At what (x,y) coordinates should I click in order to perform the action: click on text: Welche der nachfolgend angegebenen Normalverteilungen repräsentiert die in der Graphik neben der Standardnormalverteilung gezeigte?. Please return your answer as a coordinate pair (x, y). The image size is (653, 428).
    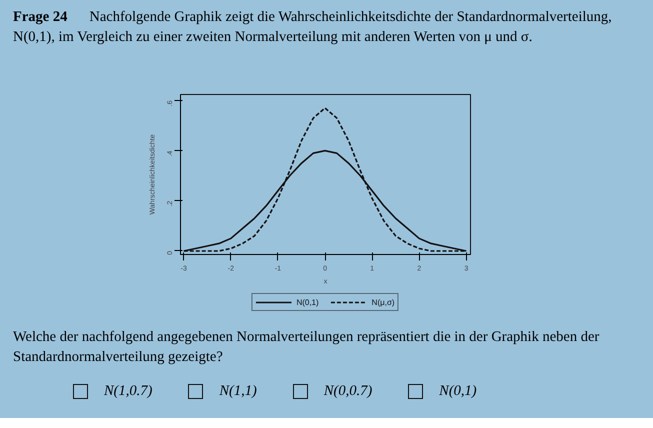
    Looking at the image, I should click on (306, 347).